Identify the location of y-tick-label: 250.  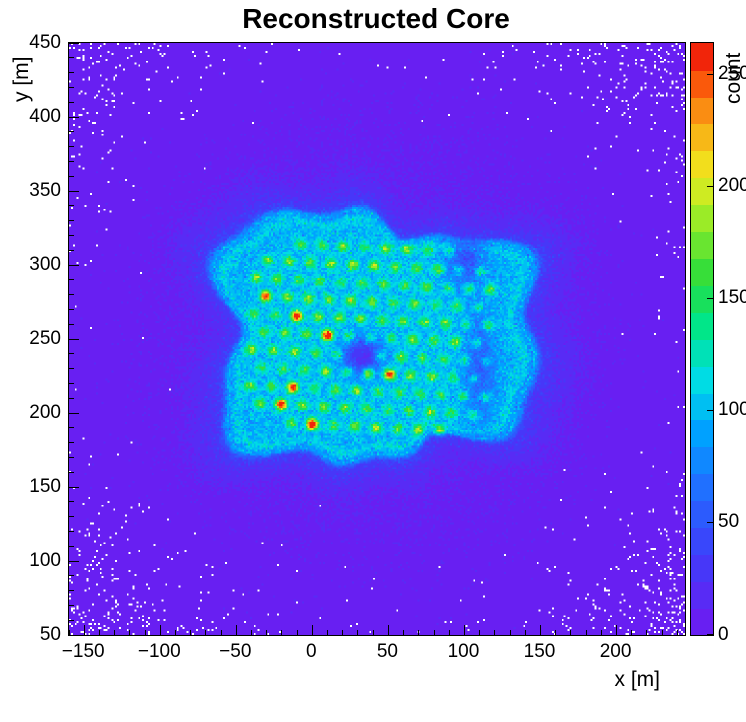
(45, 338).